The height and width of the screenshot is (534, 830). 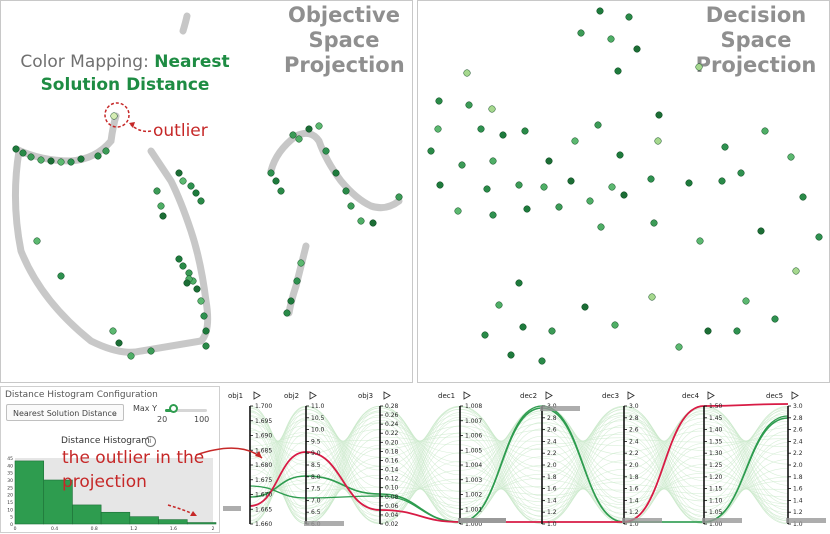 I want to click on pc-tick-label: 0.26, so click(x=392, y=415).